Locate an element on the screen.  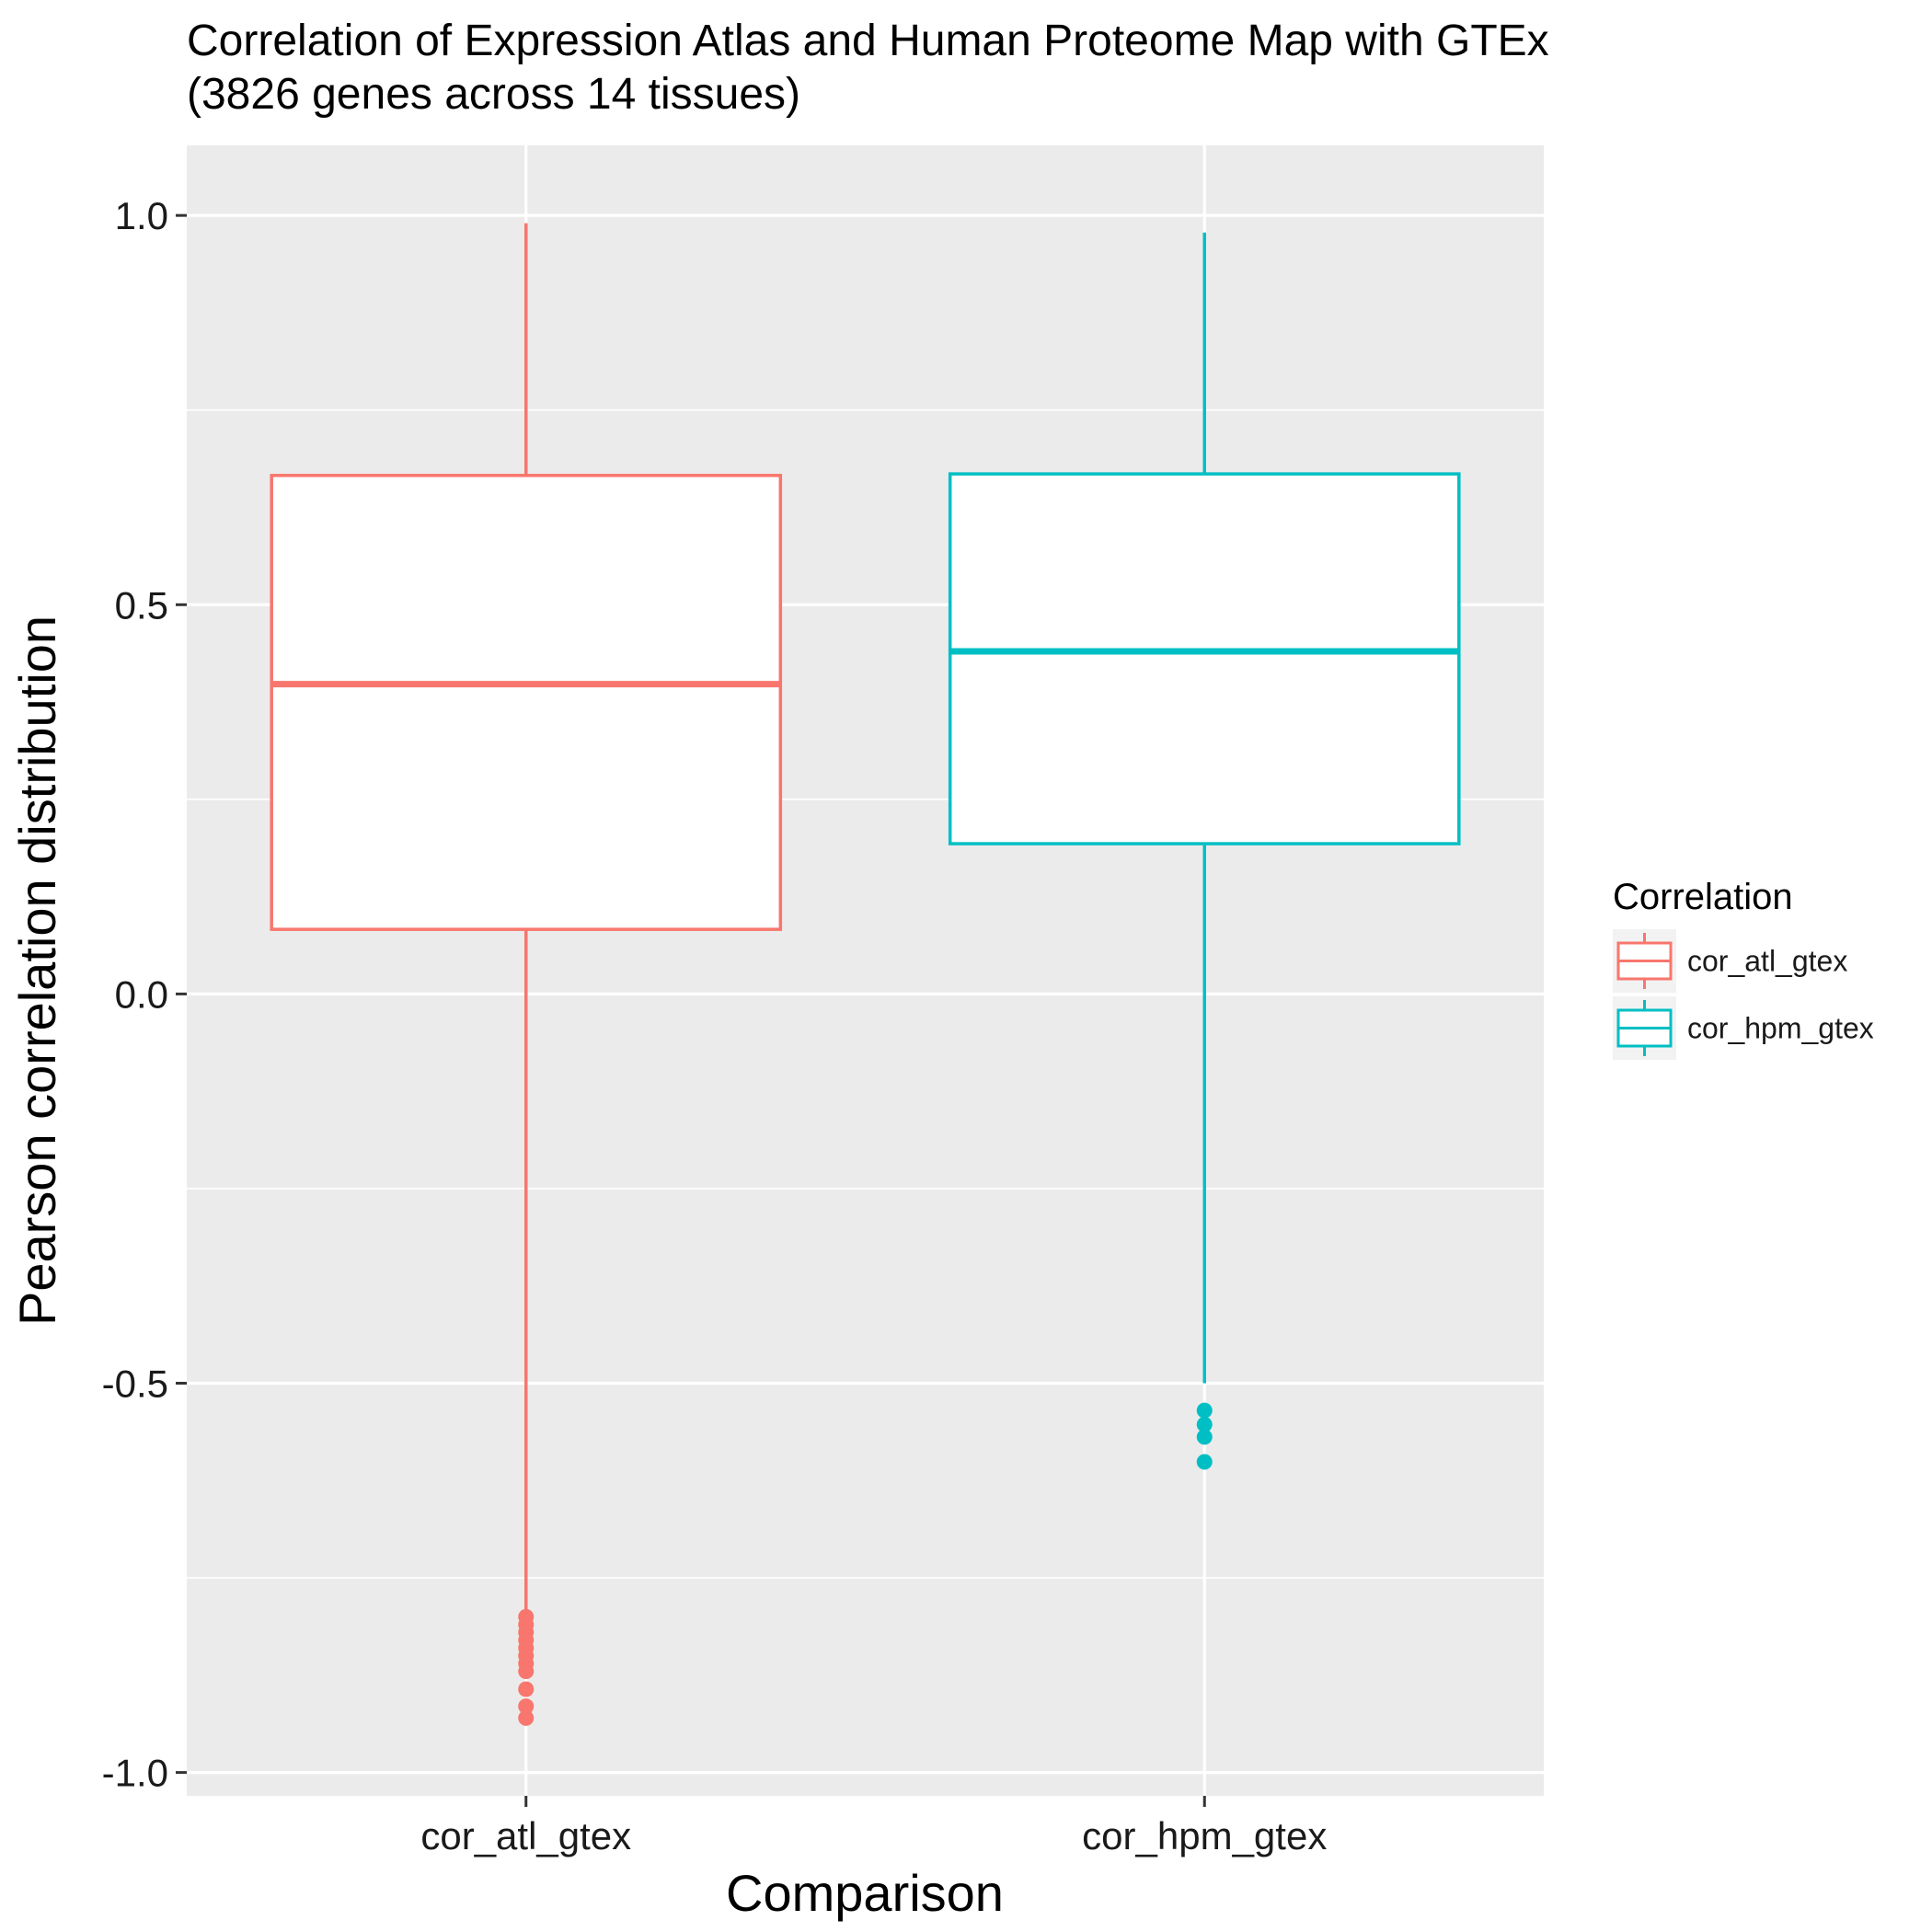
legend-item-cor_hpm_gtex: cor_hpm_gtex is located at coordinates (1743, 1028).